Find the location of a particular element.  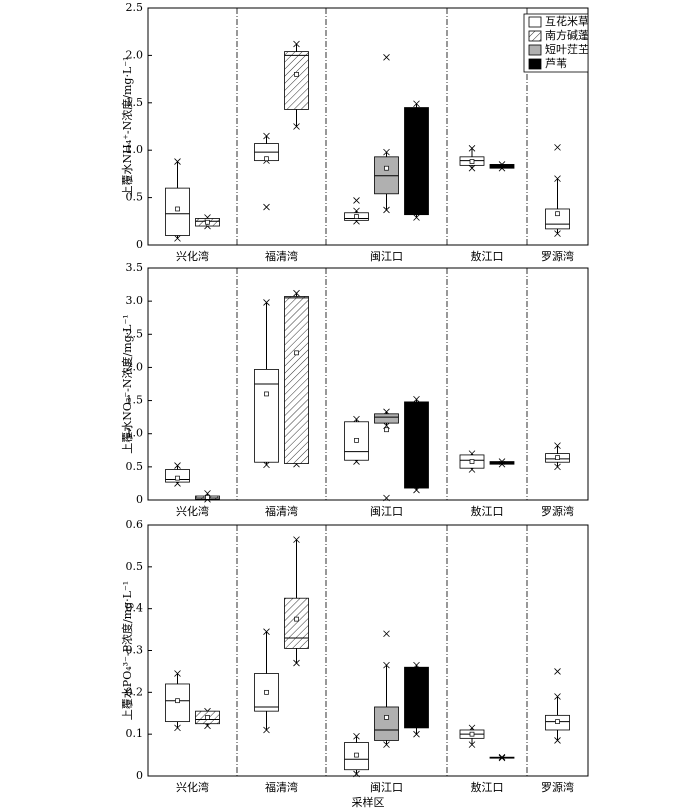

y-tick-label: 2.5 is located at coordinates (135, 333).